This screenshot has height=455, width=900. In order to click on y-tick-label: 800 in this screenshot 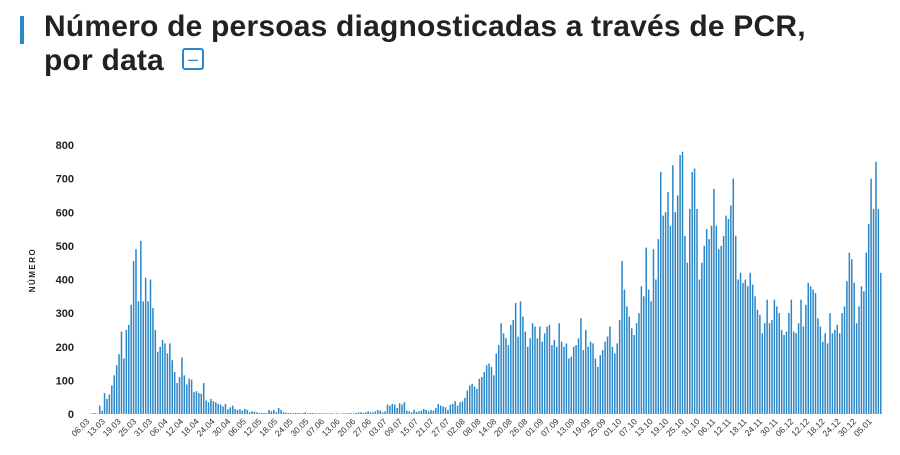, I will do `click(65, 146)`.